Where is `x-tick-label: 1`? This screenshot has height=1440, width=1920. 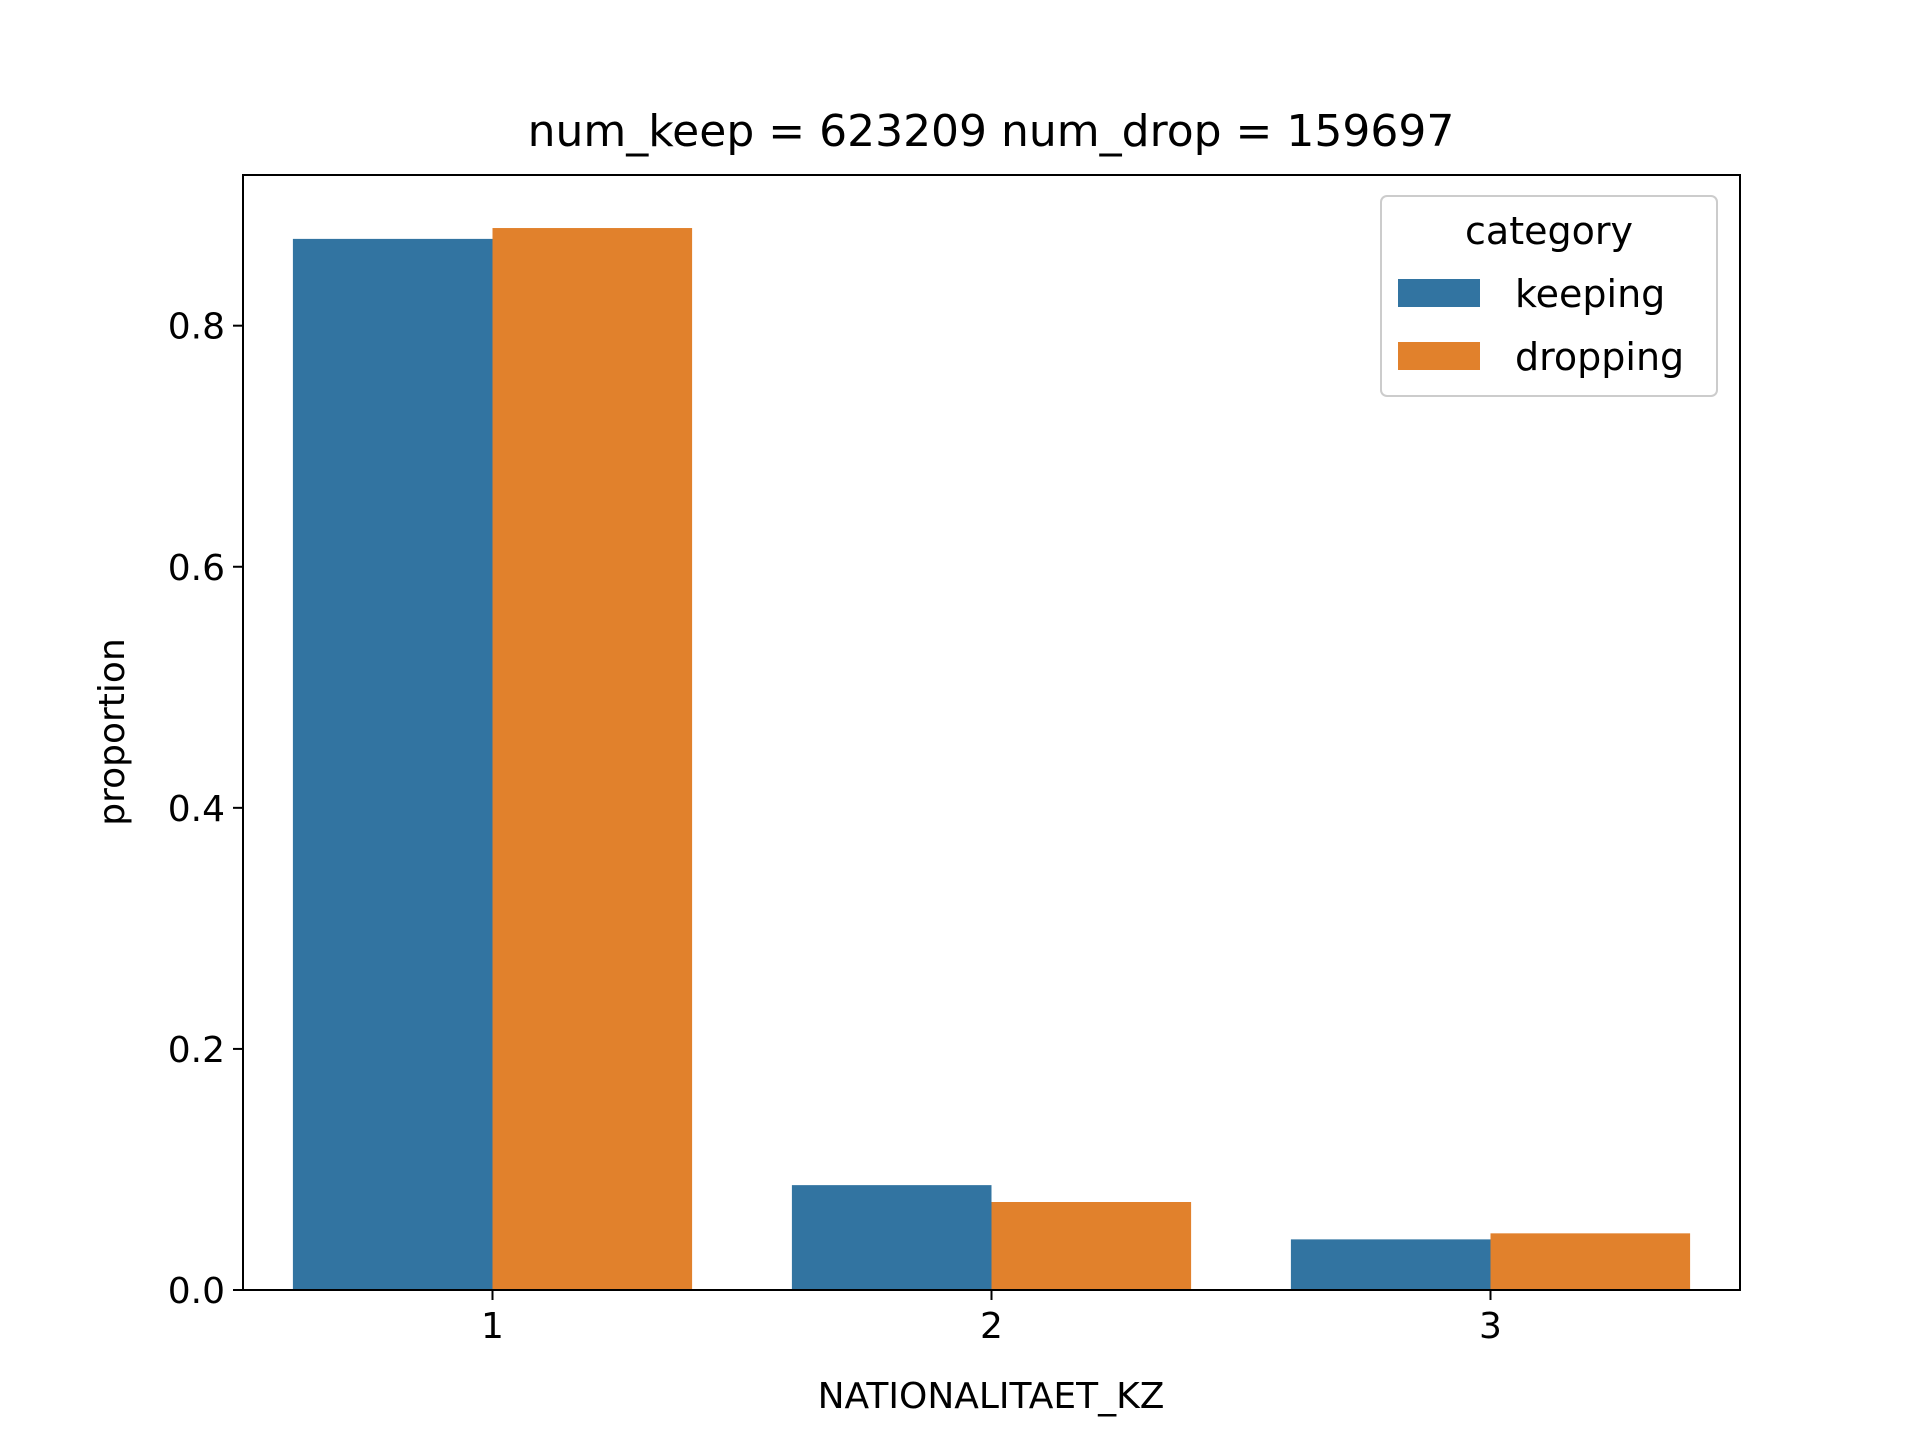 x-tick-label: 1 is located at coordinates (492, 1326).